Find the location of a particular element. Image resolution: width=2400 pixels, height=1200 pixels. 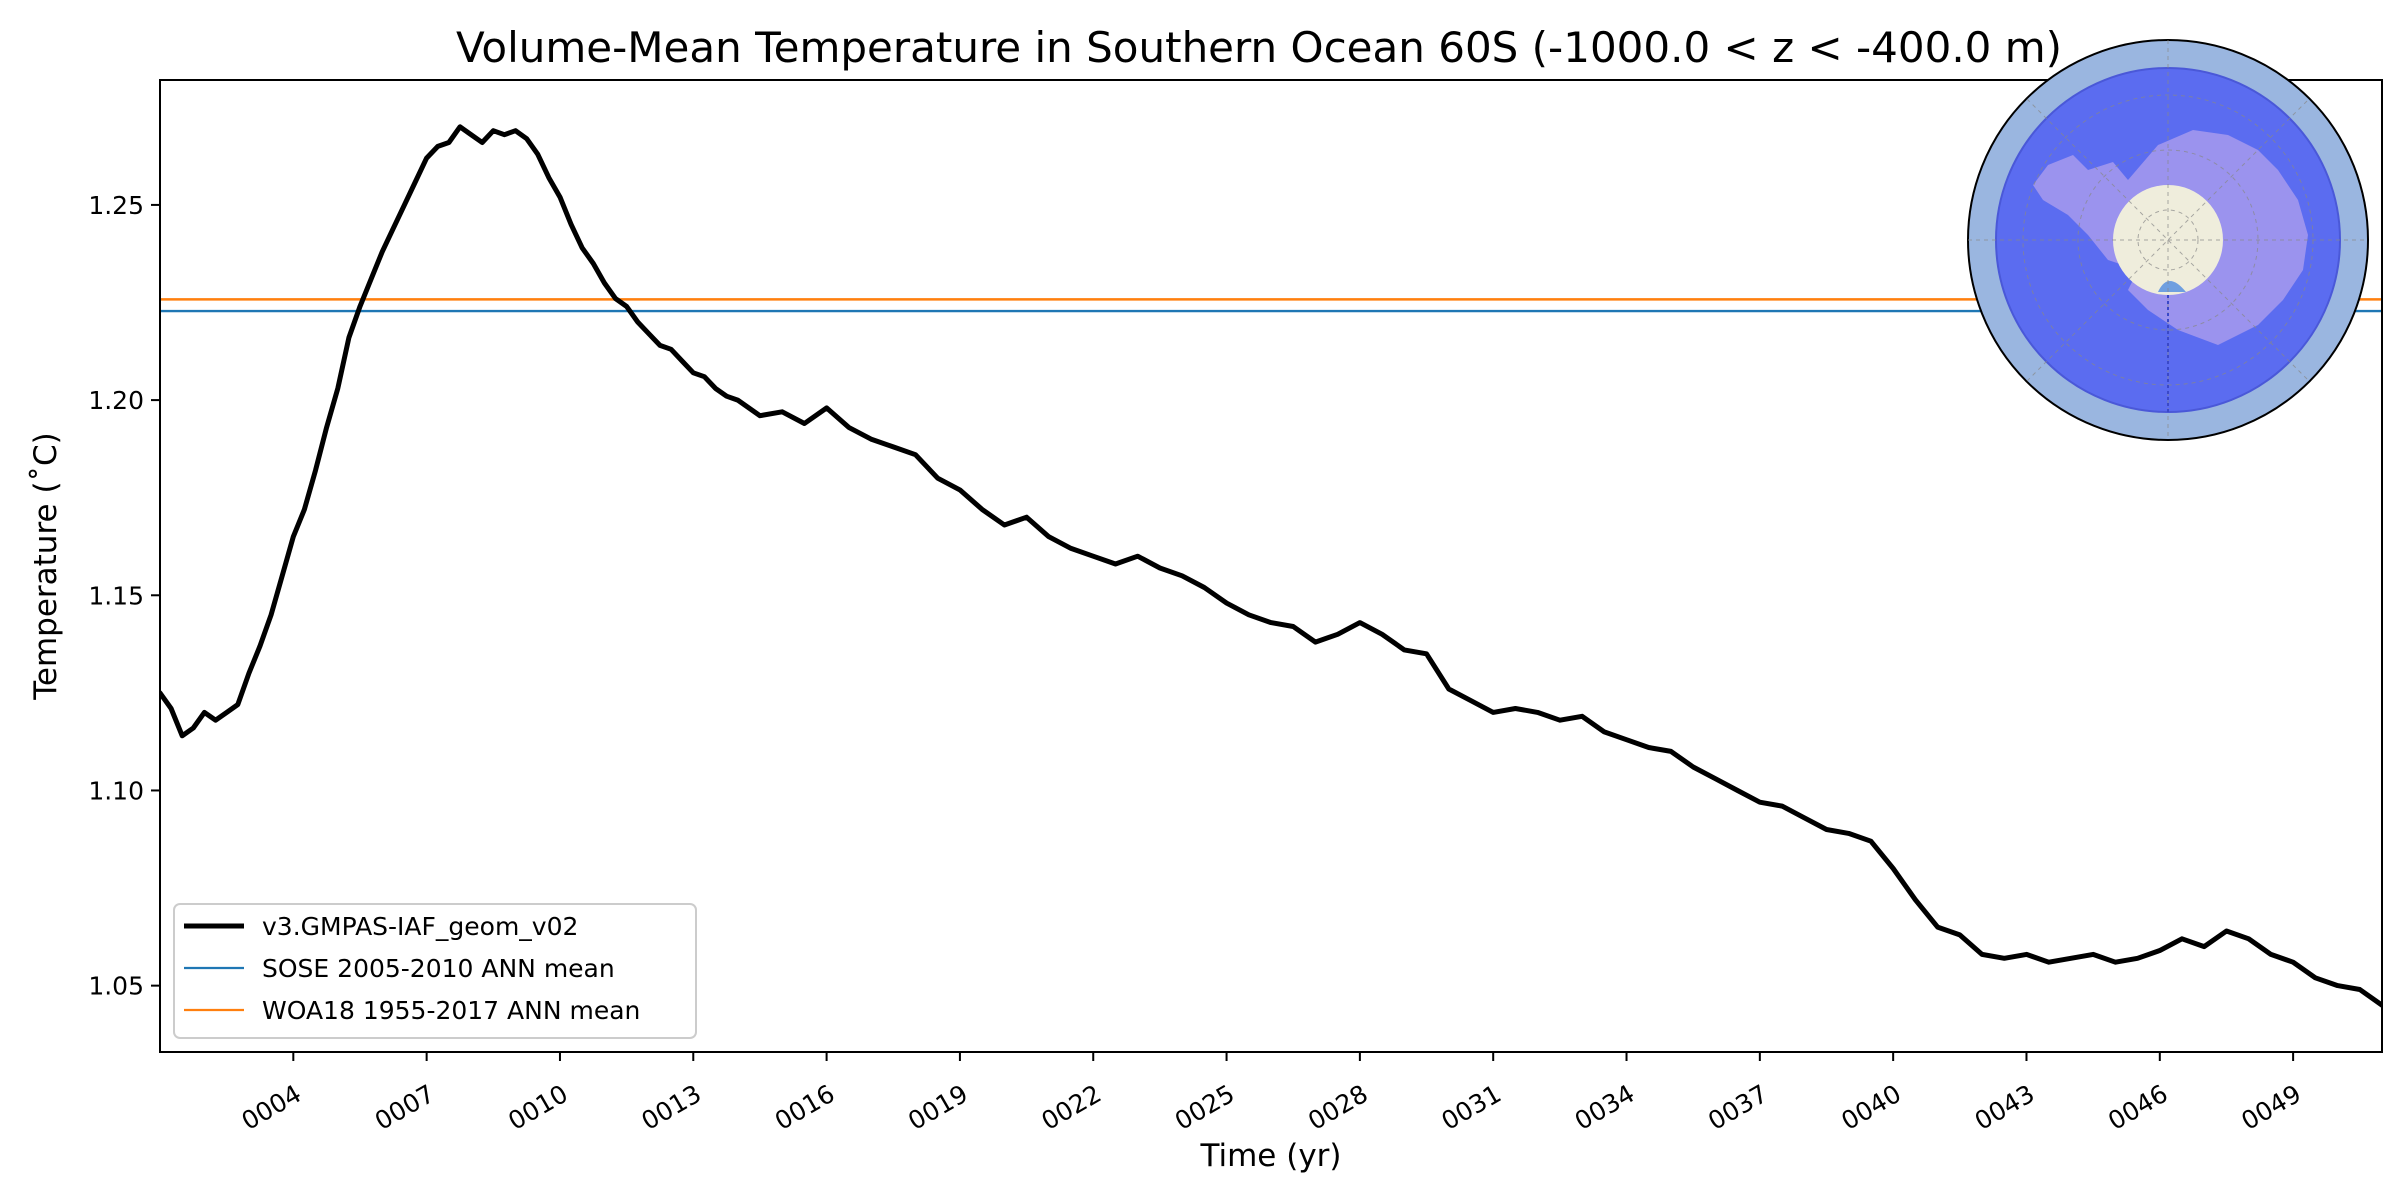

x-tick-label: 0028 is located at coordinates (1338, 1107).